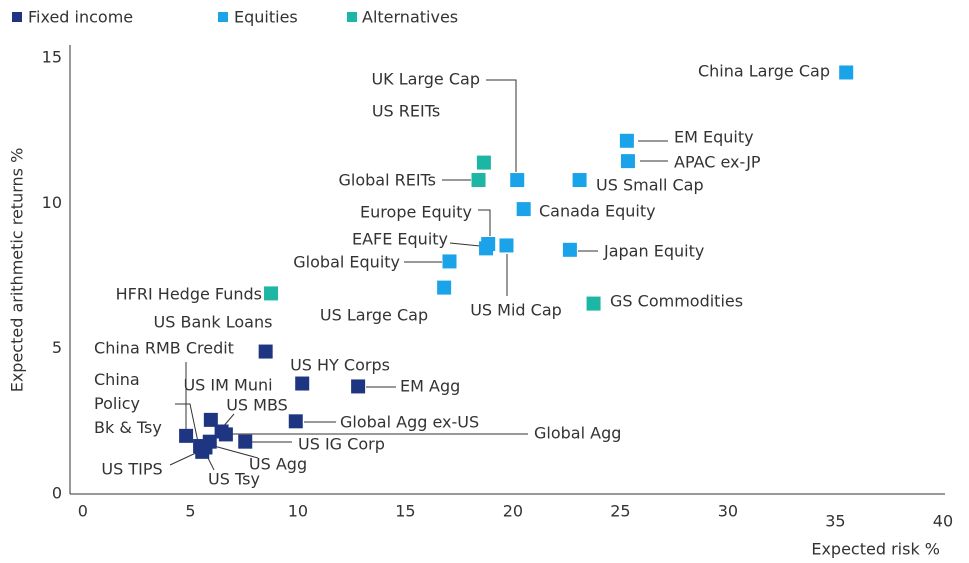 This screenshot has height=563, width=969. I want to click on point-label: US HY Corps, so click(340, 365).